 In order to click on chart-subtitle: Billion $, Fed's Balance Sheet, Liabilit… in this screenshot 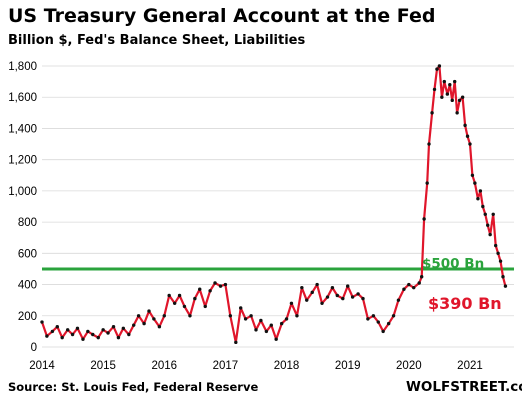, I will do `click(156, 40)`.